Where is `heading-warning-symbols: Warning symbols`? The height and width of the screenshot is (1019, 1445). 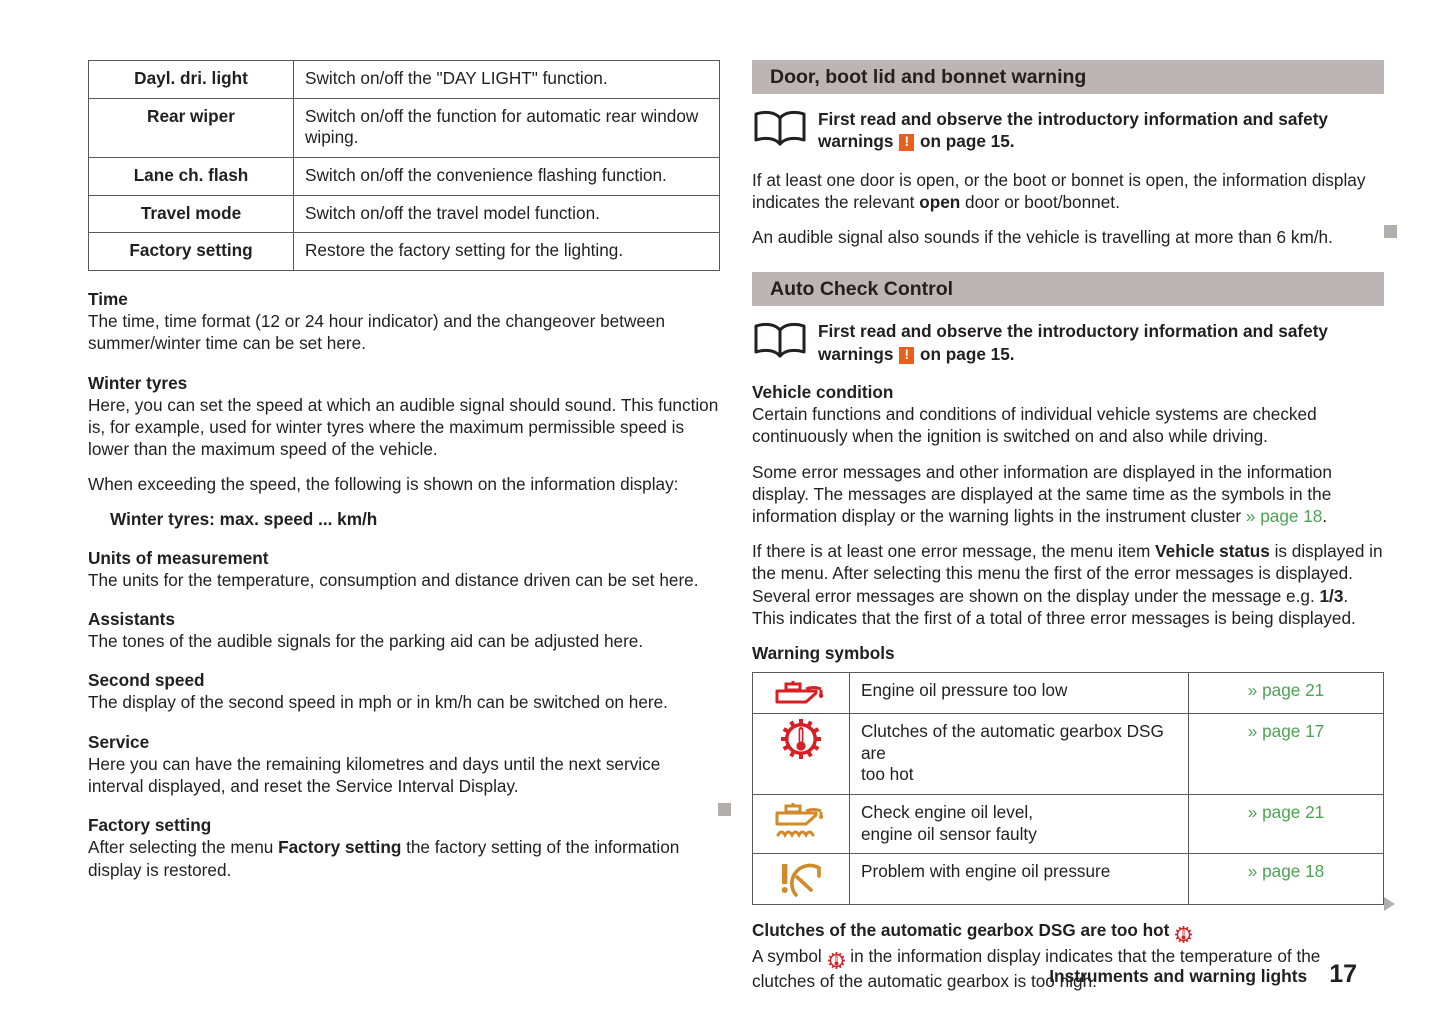 heading-warning-symbols: Warning symbols is located at coordinates (823, 652).